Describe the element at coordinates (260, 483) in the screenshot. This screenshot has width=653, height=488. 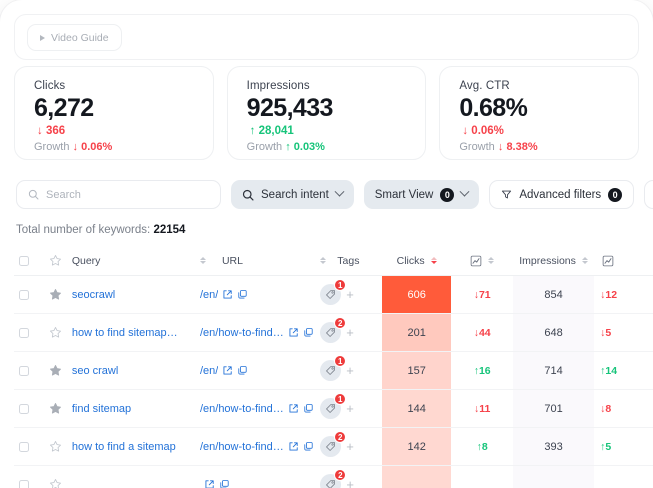
I see `row-url` at that location.